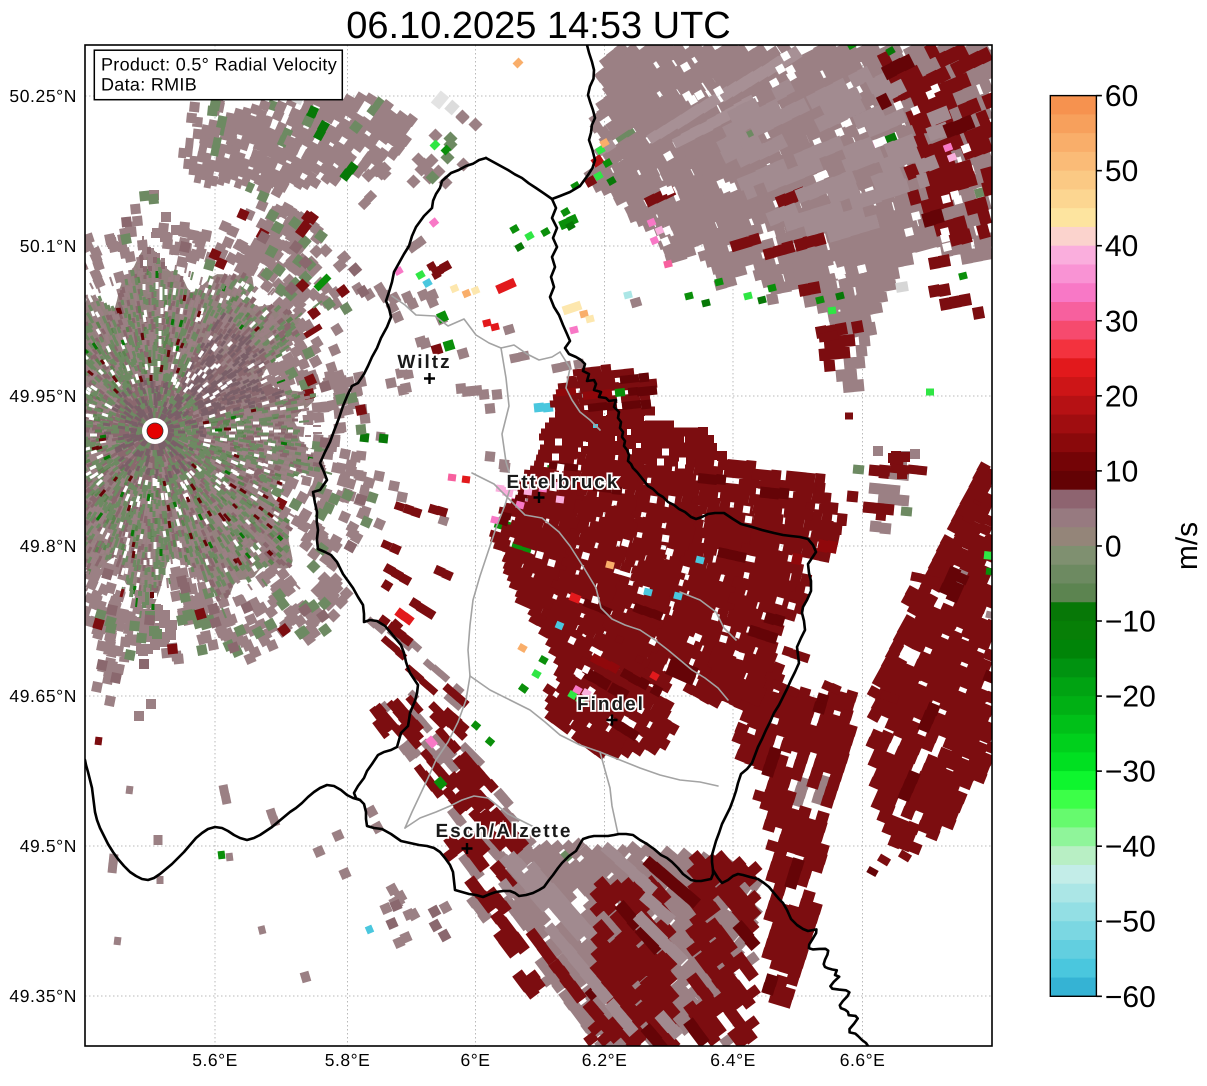  Describe the element at coordinates (504, 831) in the screenshot. I see `svg-text: Esch/Alzette` at that location.